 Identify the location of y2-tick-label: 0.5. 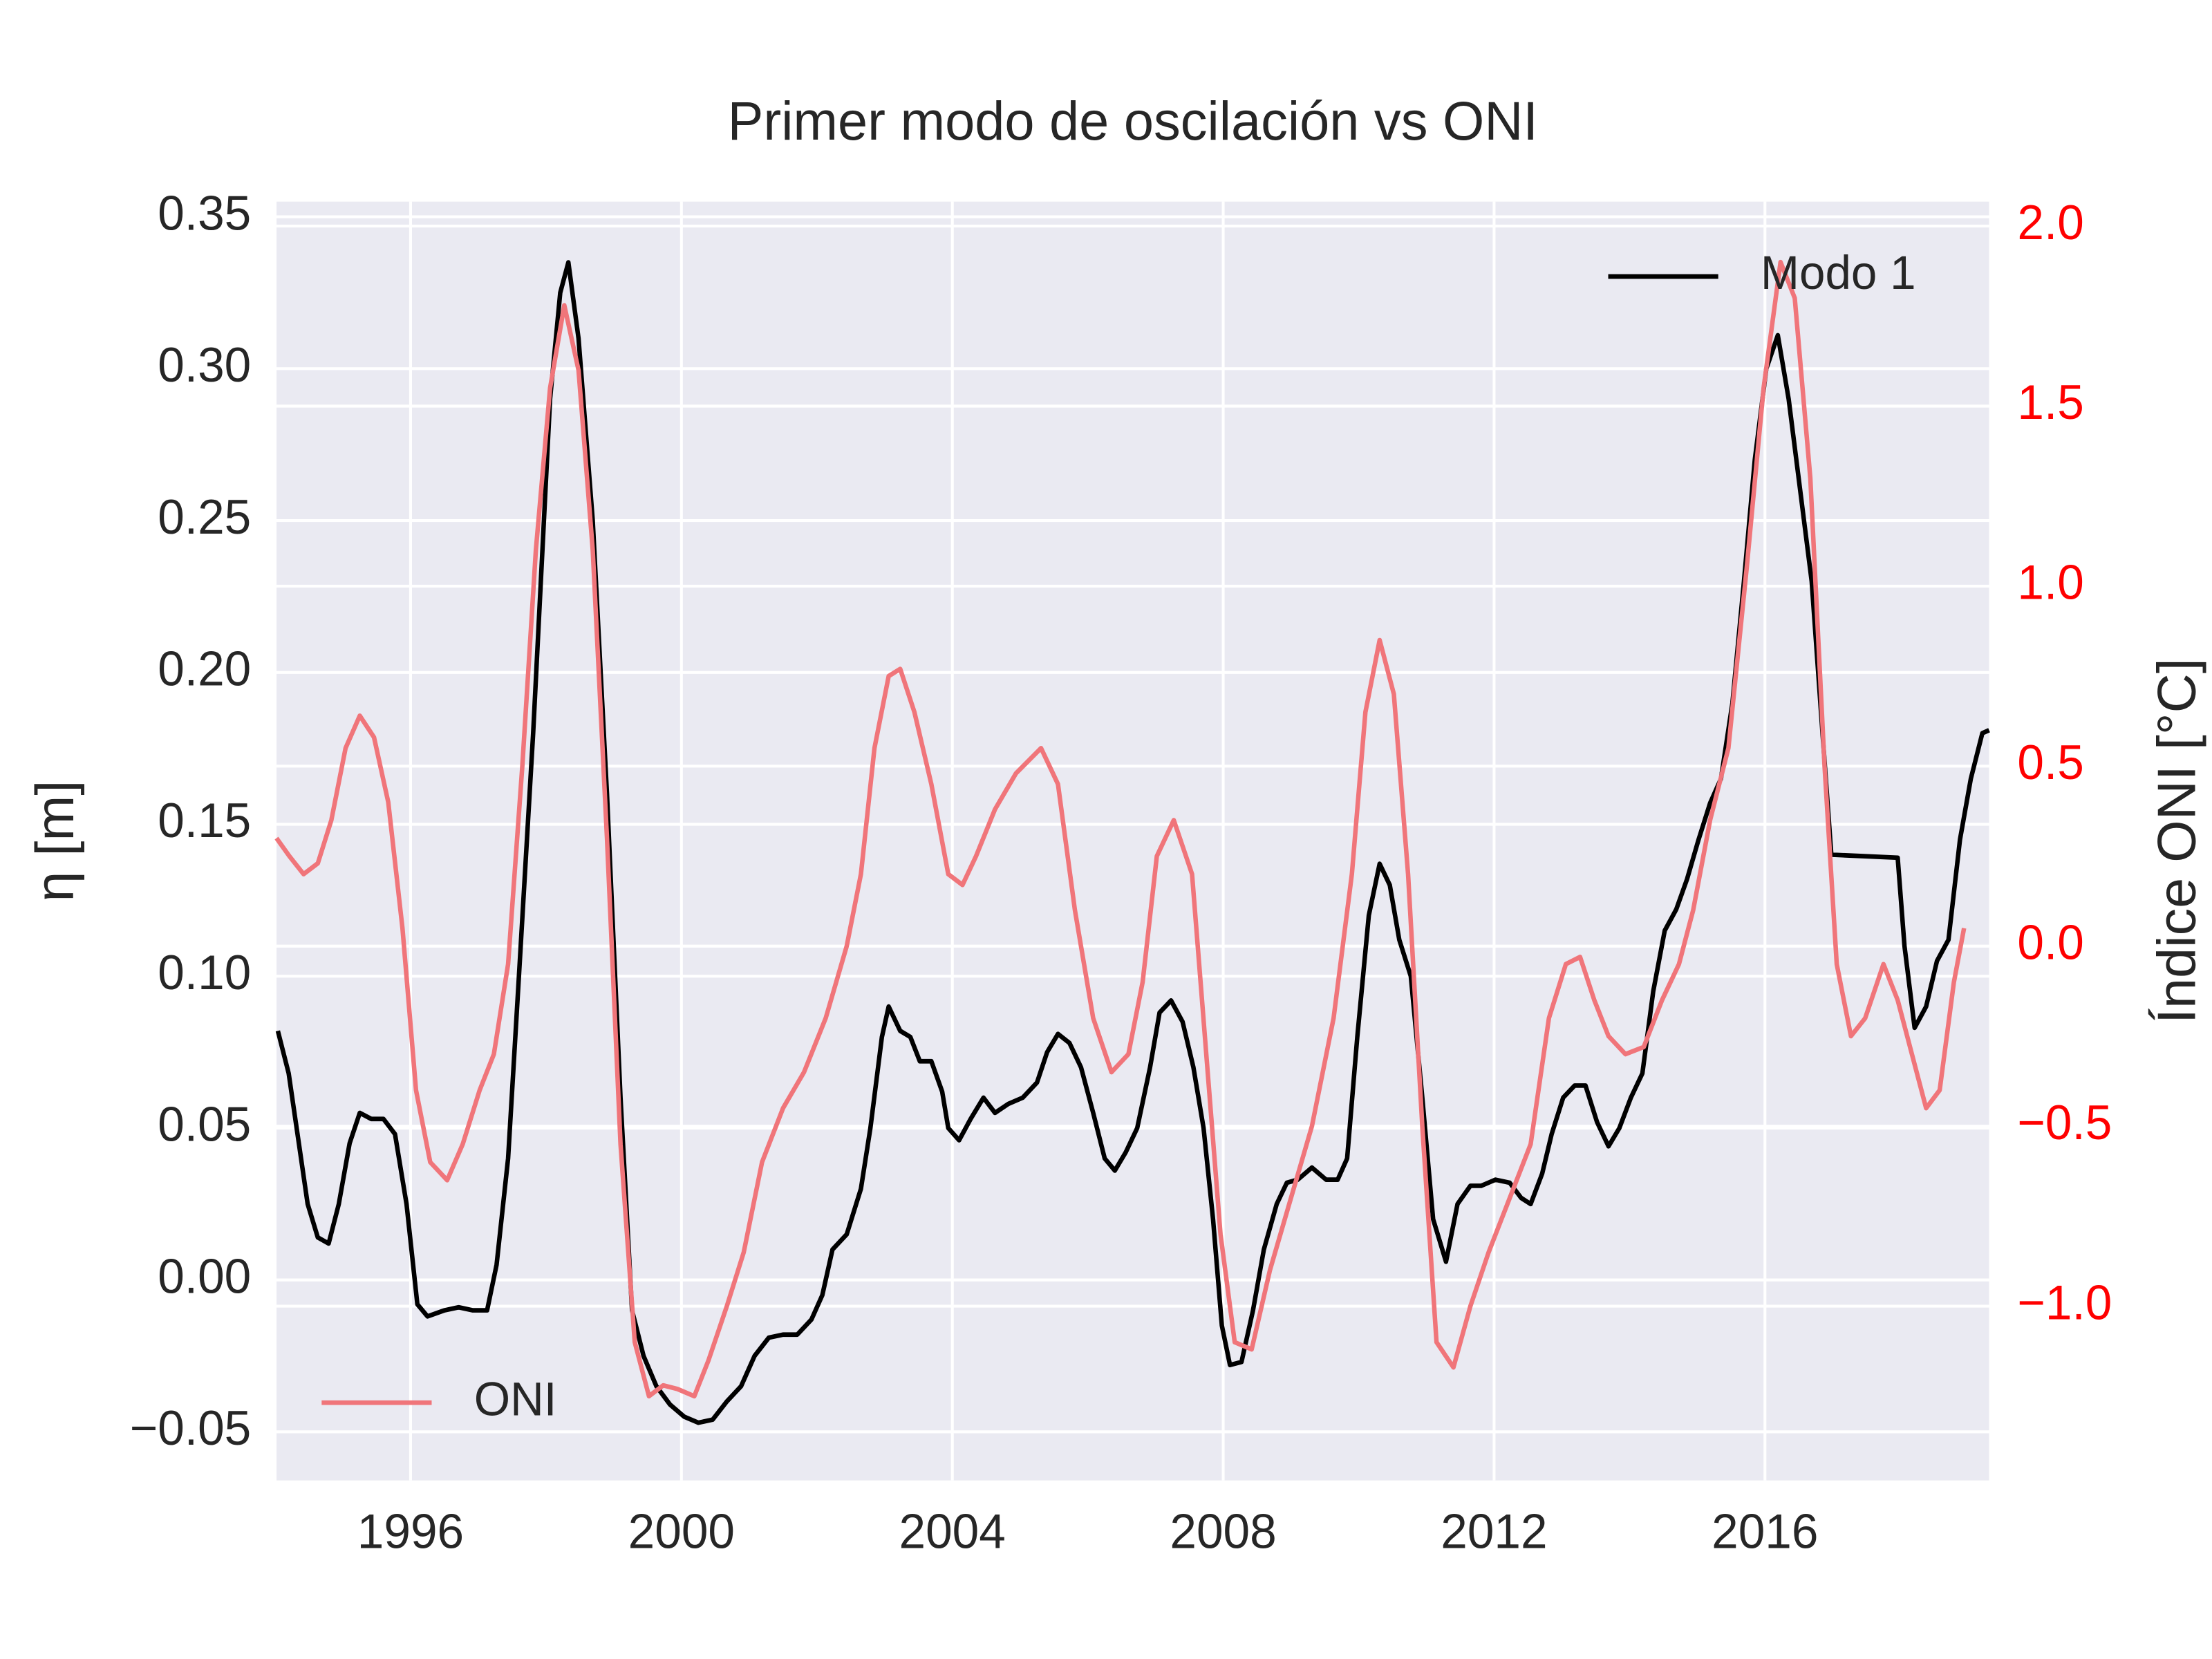
(2050, 762).